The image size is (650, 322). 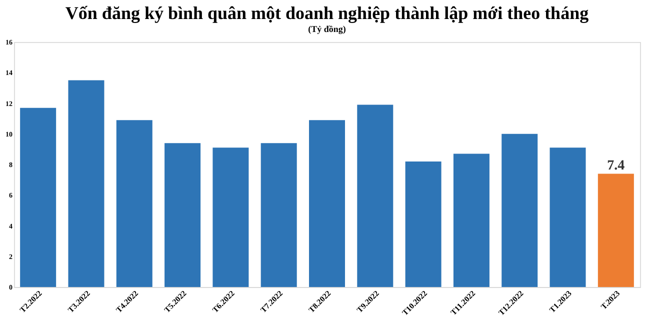 I want to click on chart-subtitle: (Tỷ đồng), so click(x=327, y=29).